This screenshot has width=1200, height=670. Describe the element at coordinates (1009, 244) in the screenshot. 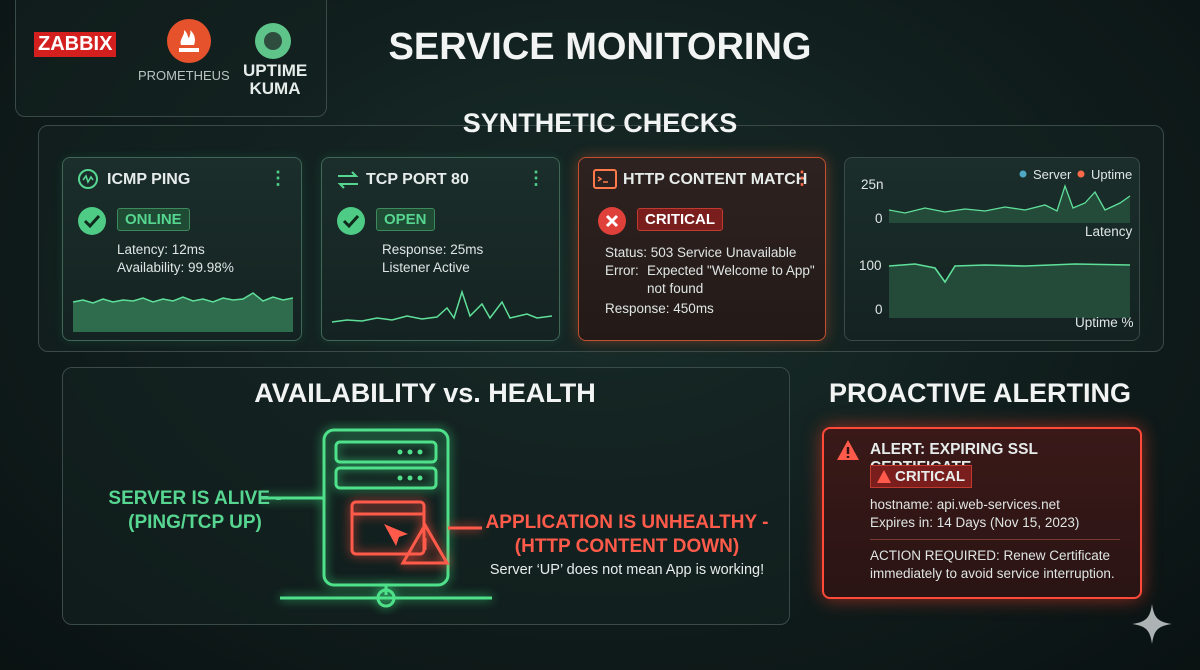

I see `graph` at that location.